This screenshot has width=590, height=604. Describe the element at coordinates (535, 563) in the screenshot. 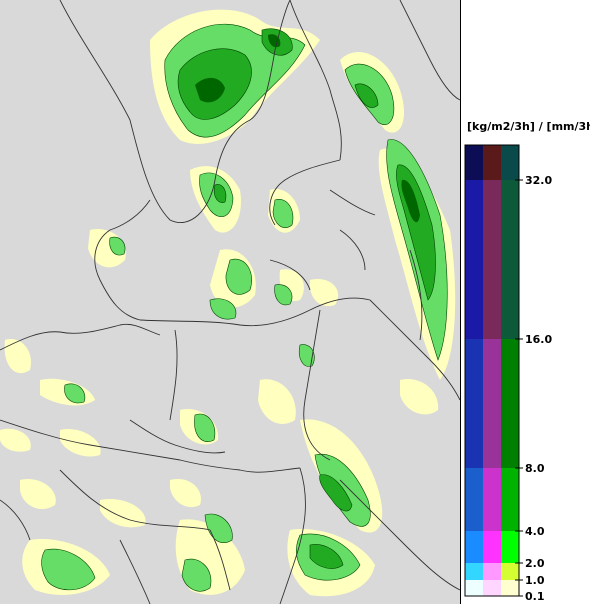

I see `legend-tick-label: 2.0` at that location.